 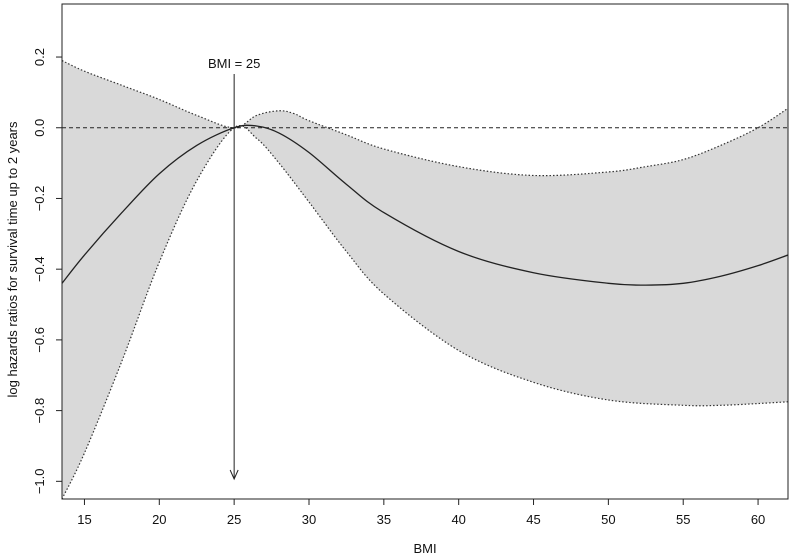 I want to click on y-tick-label: −0.8, so click(x=39, y=411).